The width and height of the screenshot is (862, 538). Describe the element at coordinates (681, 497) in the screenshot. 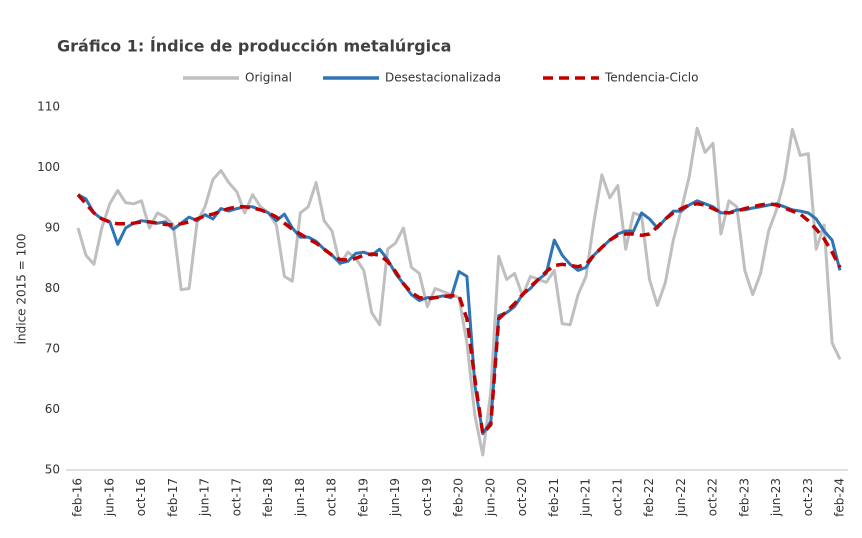

I see `x-tick-label: jun-22` at that location.